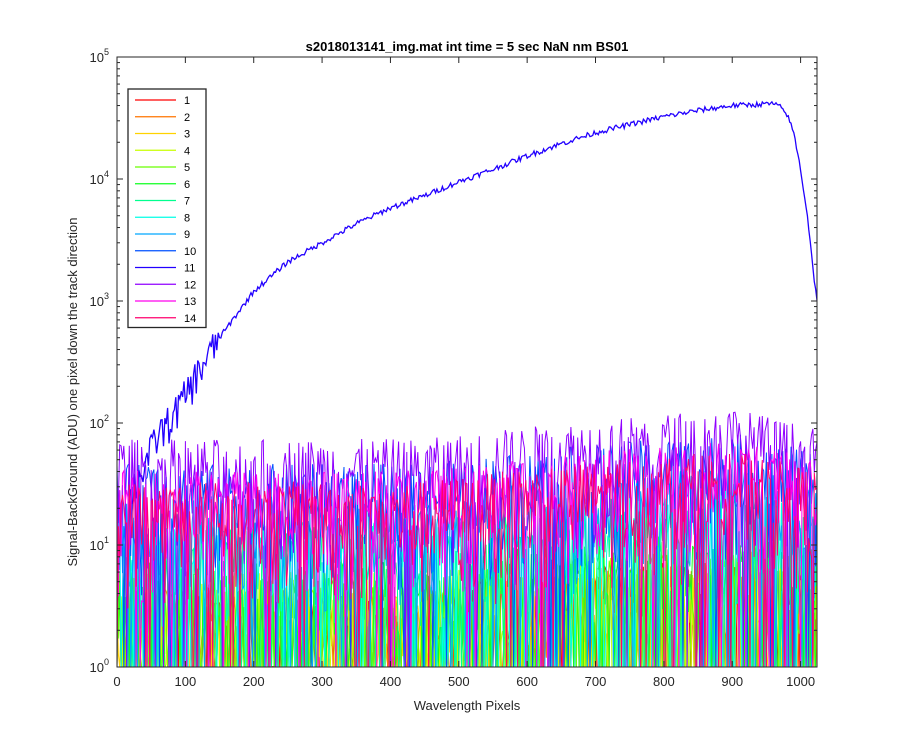 The image size is (900, 750). Describe the element at coordinates (99, 422) in the screenshot. I see `y-tick-label: 10²` at that location.